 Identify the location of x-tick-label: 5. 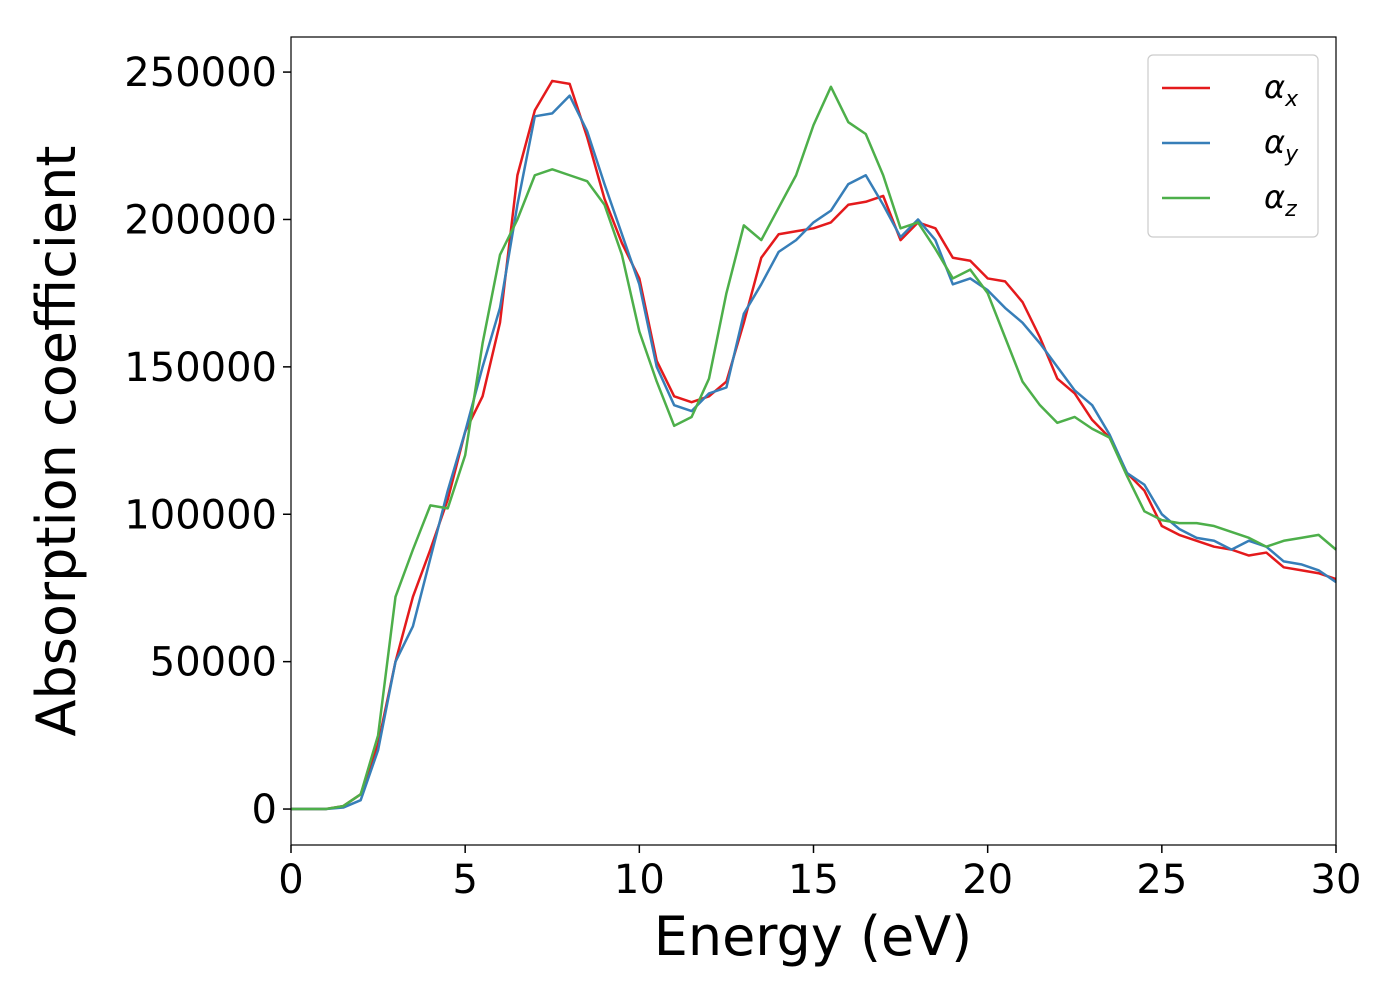
(464, 880).